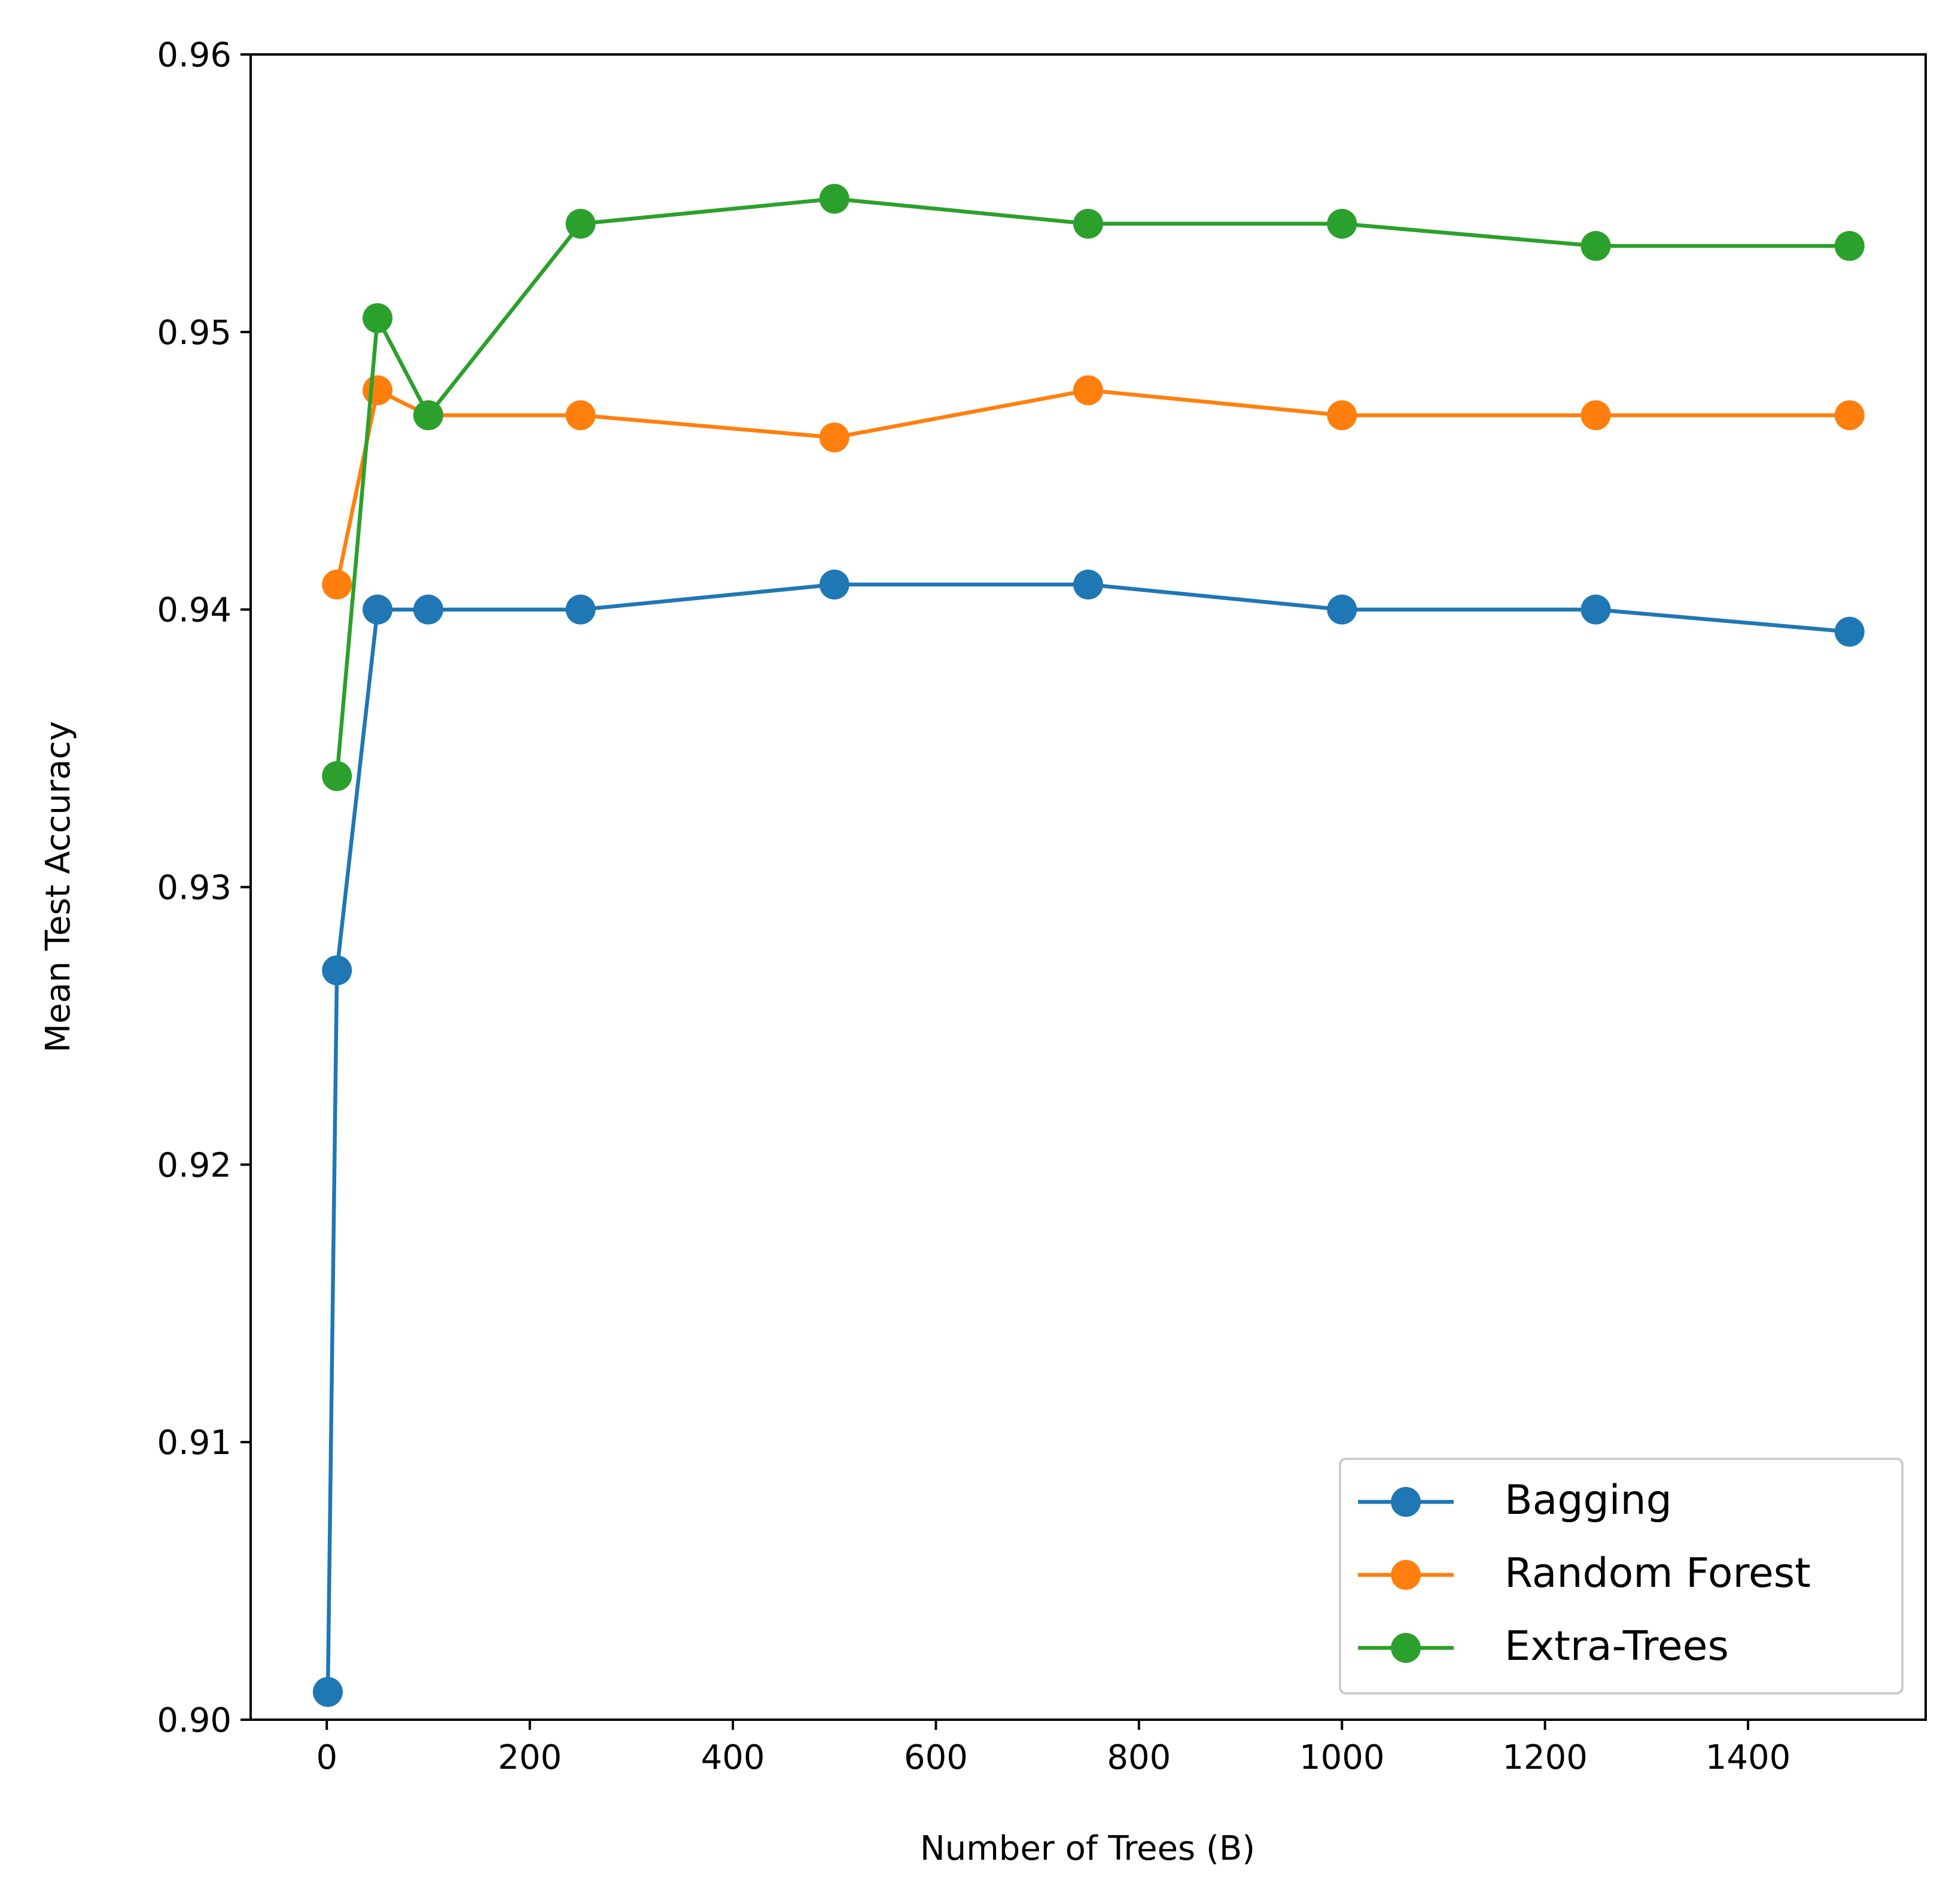  Describe the element at coordinates (327, 1758) in the screenshot. I see `x-tick-label: 0` at that location.